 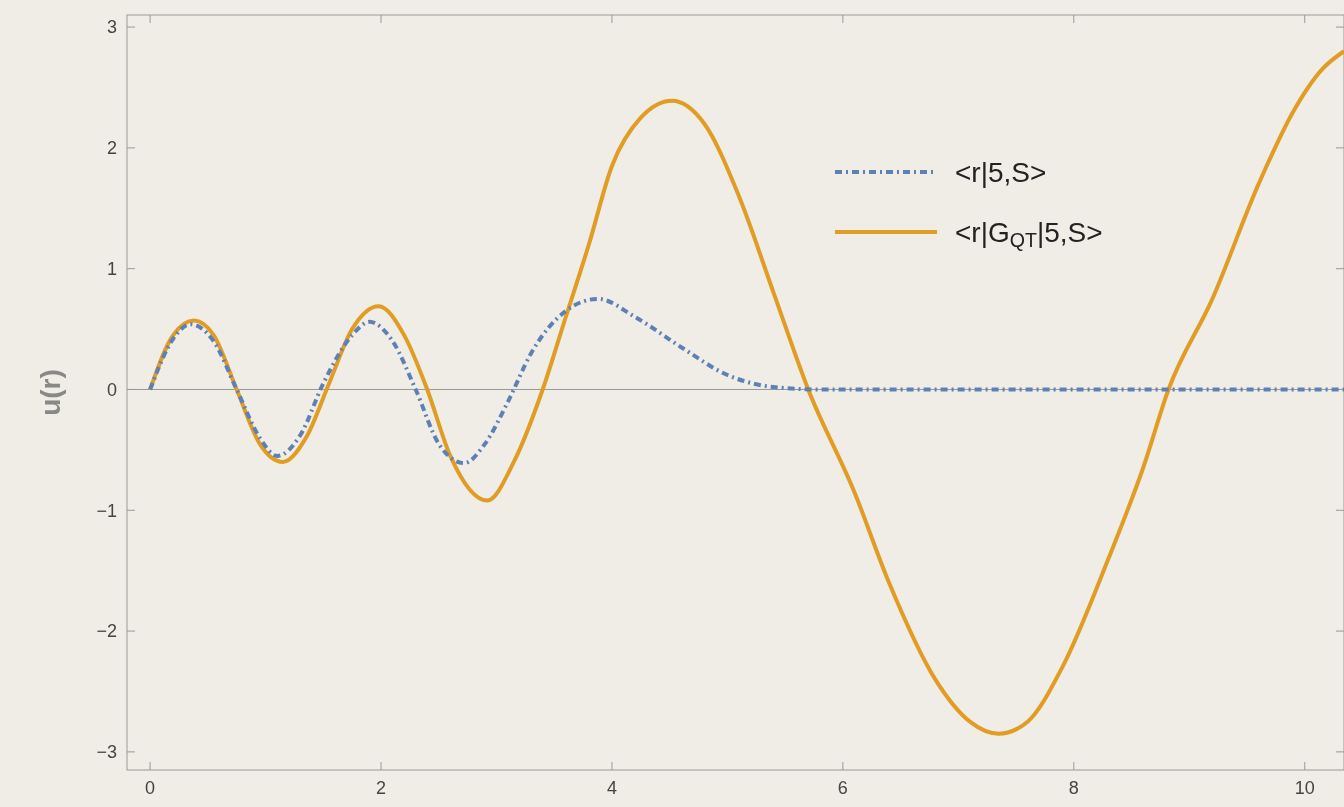 I want to click on x-tick-label: 6, so click(x=842, y=788).